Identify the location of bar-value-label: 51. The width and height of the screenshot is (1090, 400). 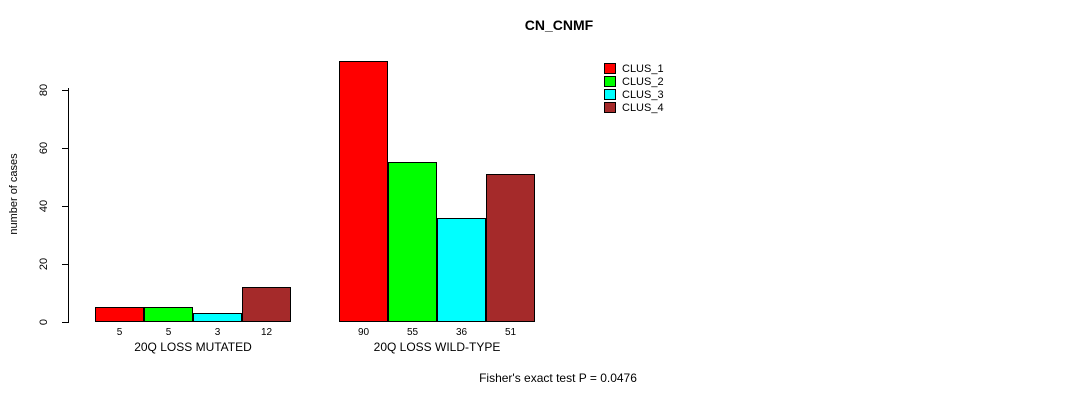
(510, 332).